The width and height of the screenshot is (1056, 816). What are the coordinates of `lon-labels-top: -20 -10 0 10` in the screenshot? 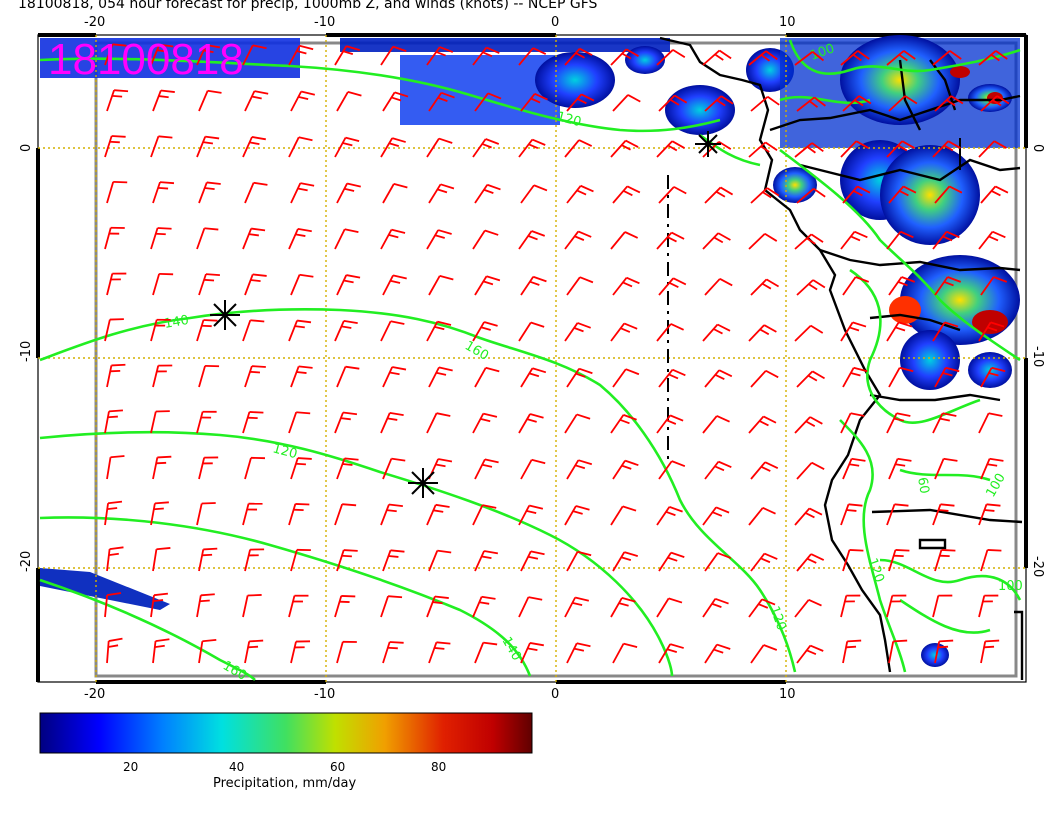 It's located at (440, 22).